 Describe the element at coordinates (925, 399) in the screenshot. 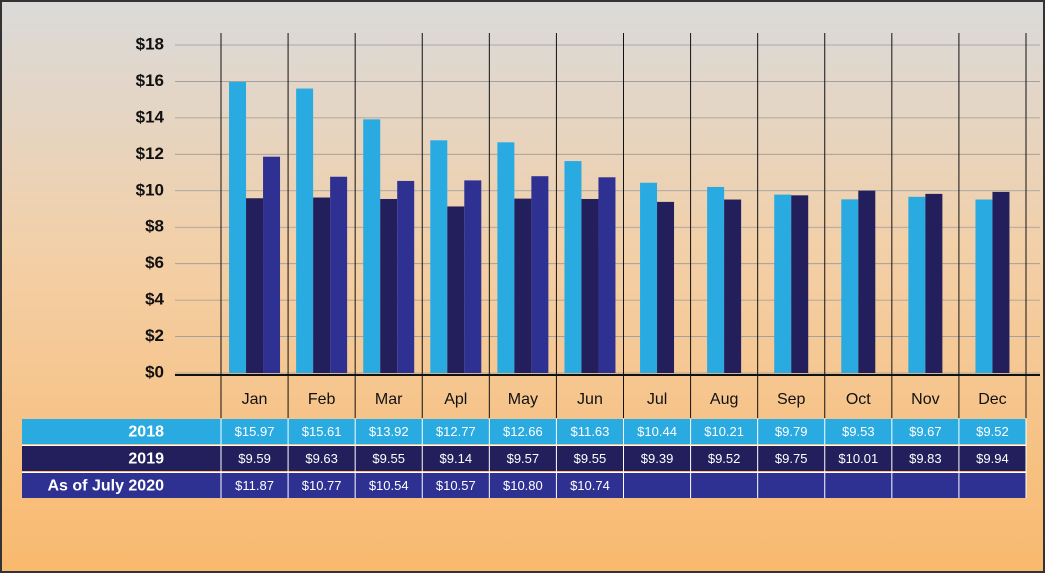

I see `x-tick-label: Nov` at that location.